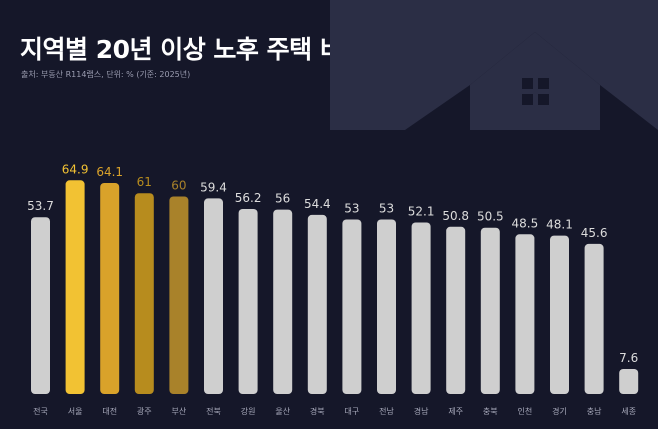 This screenshot has height=429, width=658. What do you see at coordinates (40, 411) in the screenshot?
I see `x-tick-label-전국: 전국` at bounding box center [40, 411].